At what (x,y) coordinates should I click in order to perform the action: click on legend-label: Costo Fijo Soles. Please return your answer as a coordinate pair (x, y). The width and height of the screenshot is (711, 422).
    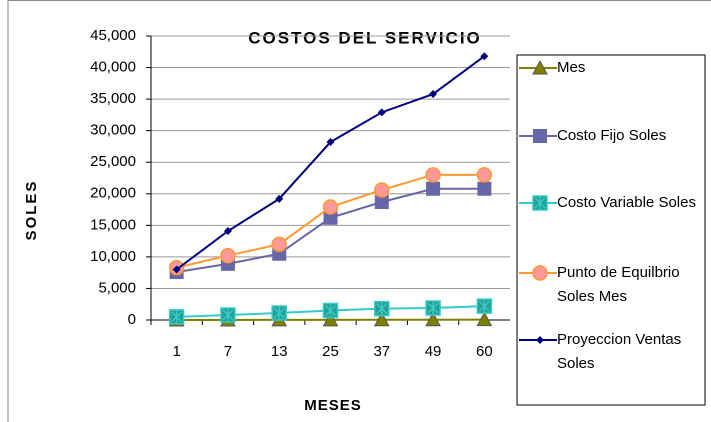
    Looking at the image, I should click on (612, 135).